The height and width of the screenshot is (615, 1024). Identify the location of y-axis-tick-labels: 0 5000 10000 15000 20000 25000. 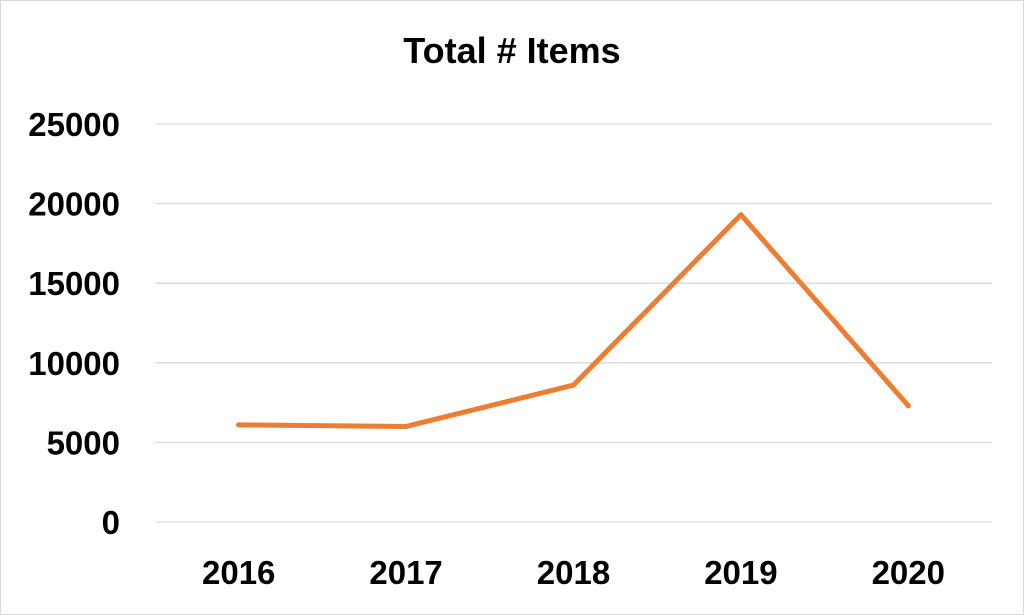
(74, 323).